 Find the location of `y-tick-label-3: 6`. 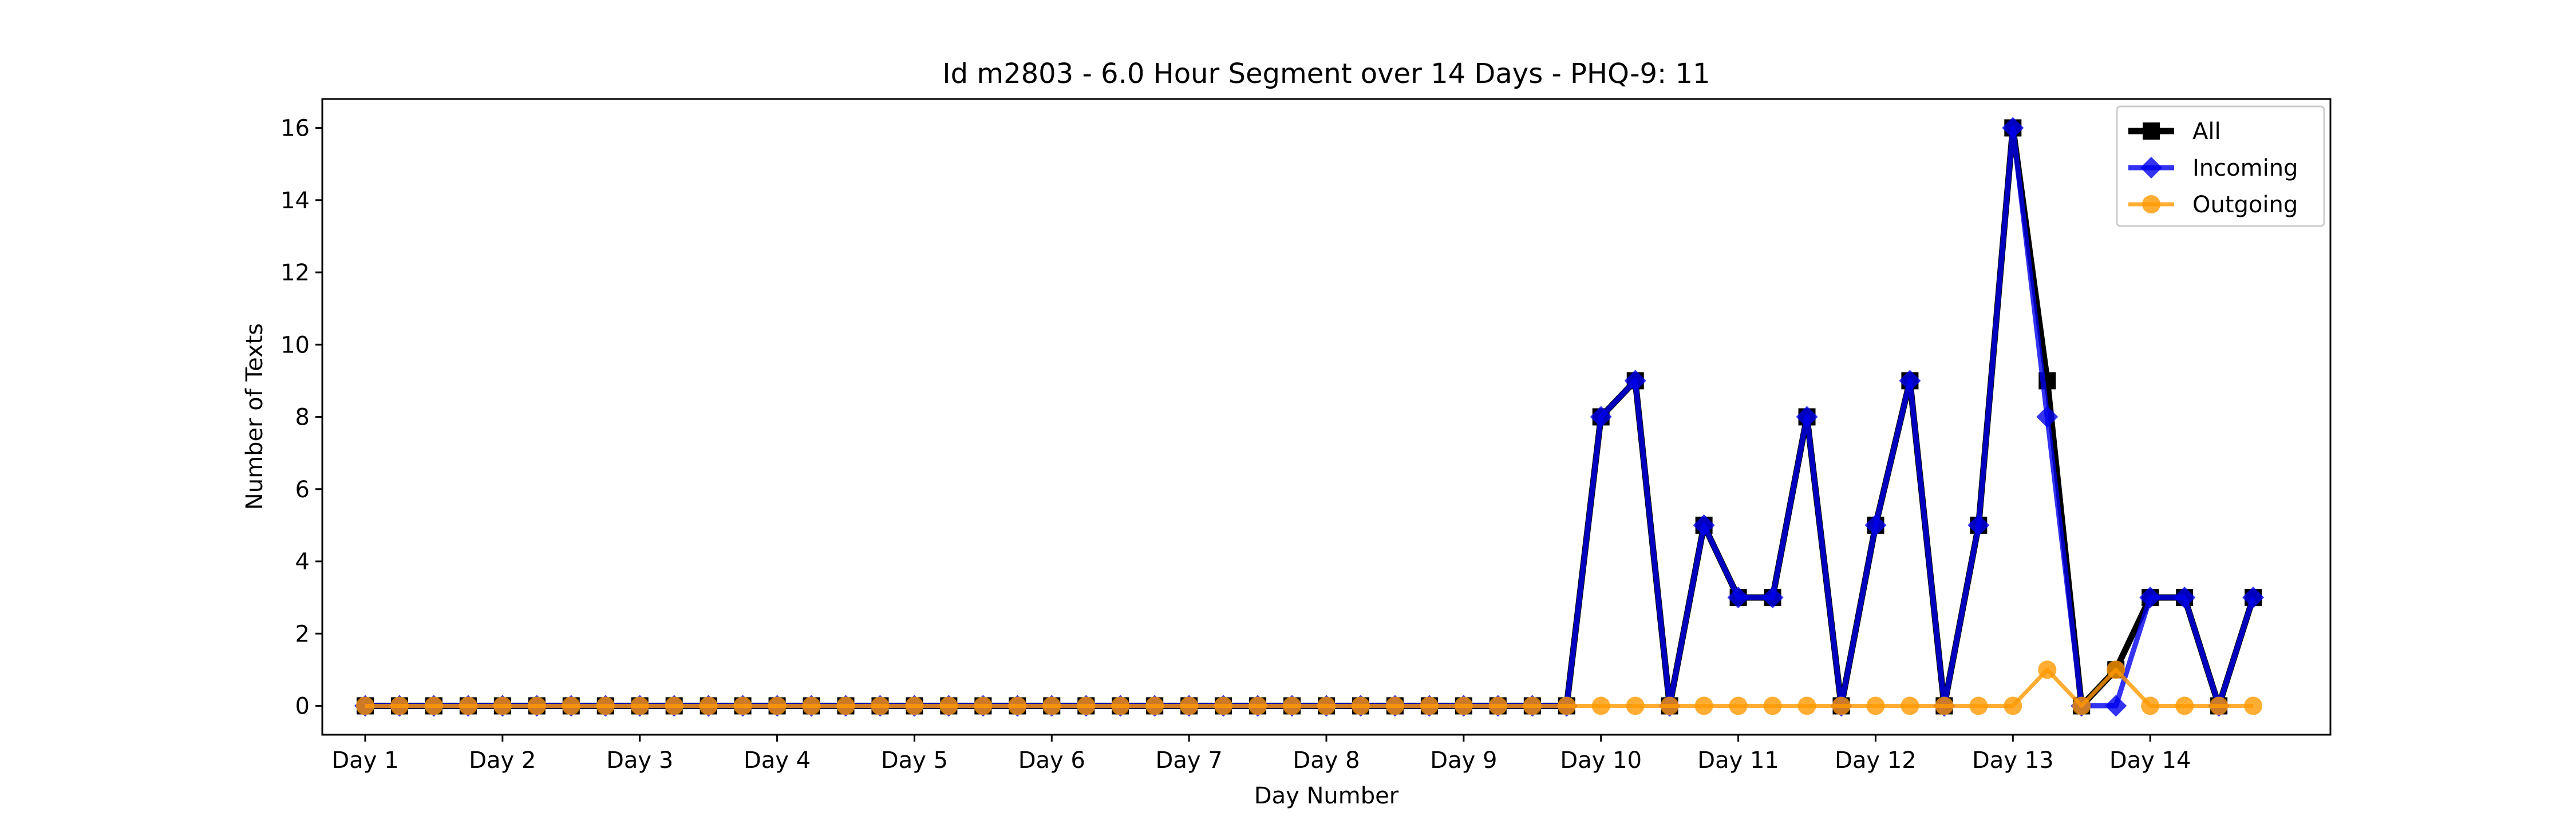

y-tick-label-3: 6 is located at coordinates (302, 490).